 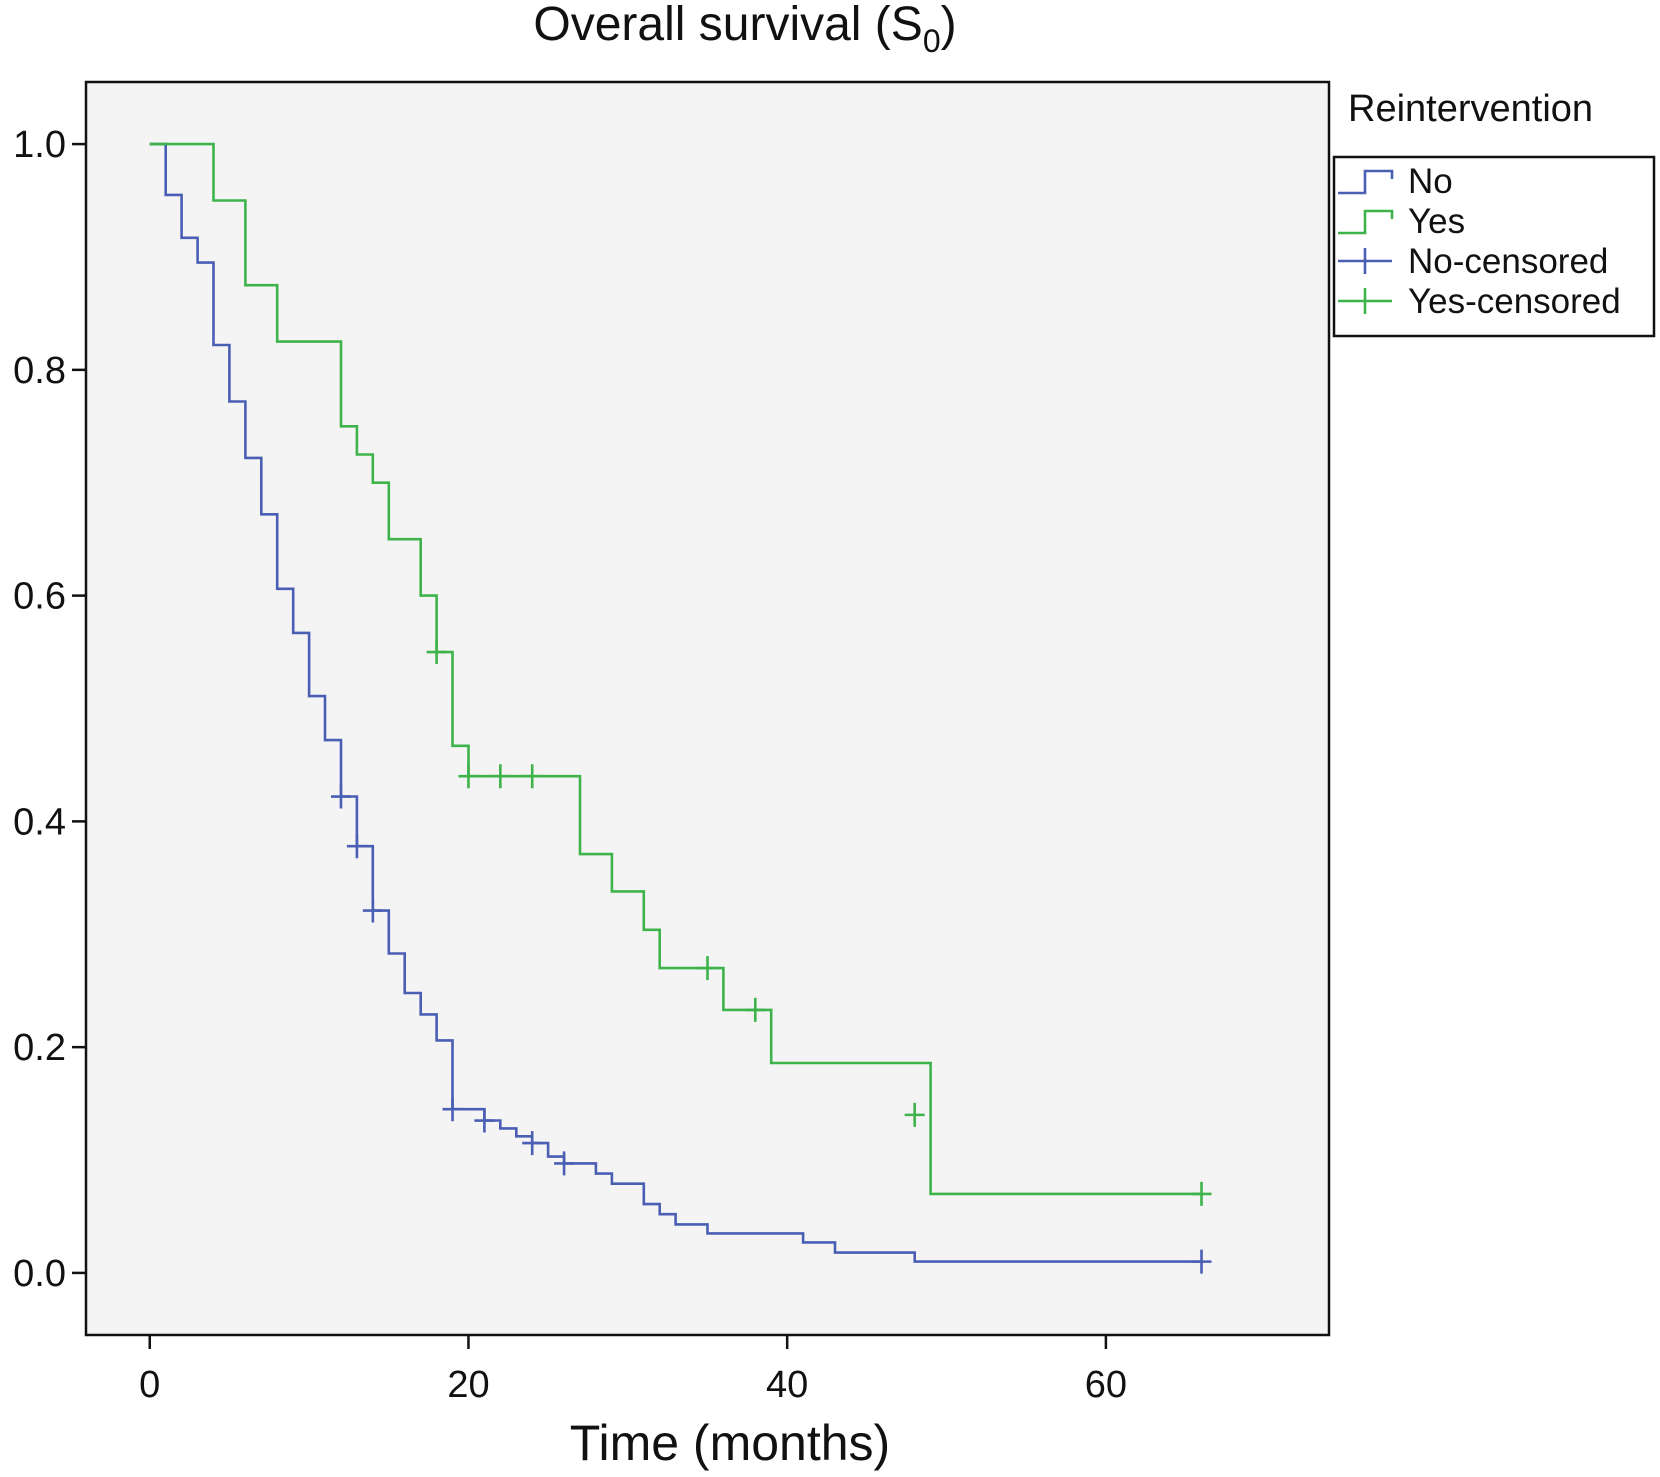 I want to click on y-tick-label: 0.2, so click(x=39, y=1048).